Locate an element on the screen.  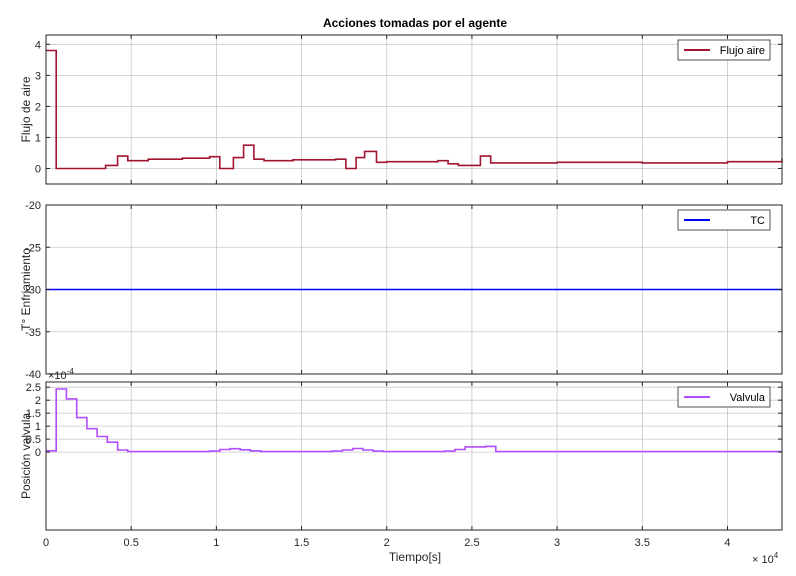
y-tick-label: 4 is located at coordinates (38, 45).